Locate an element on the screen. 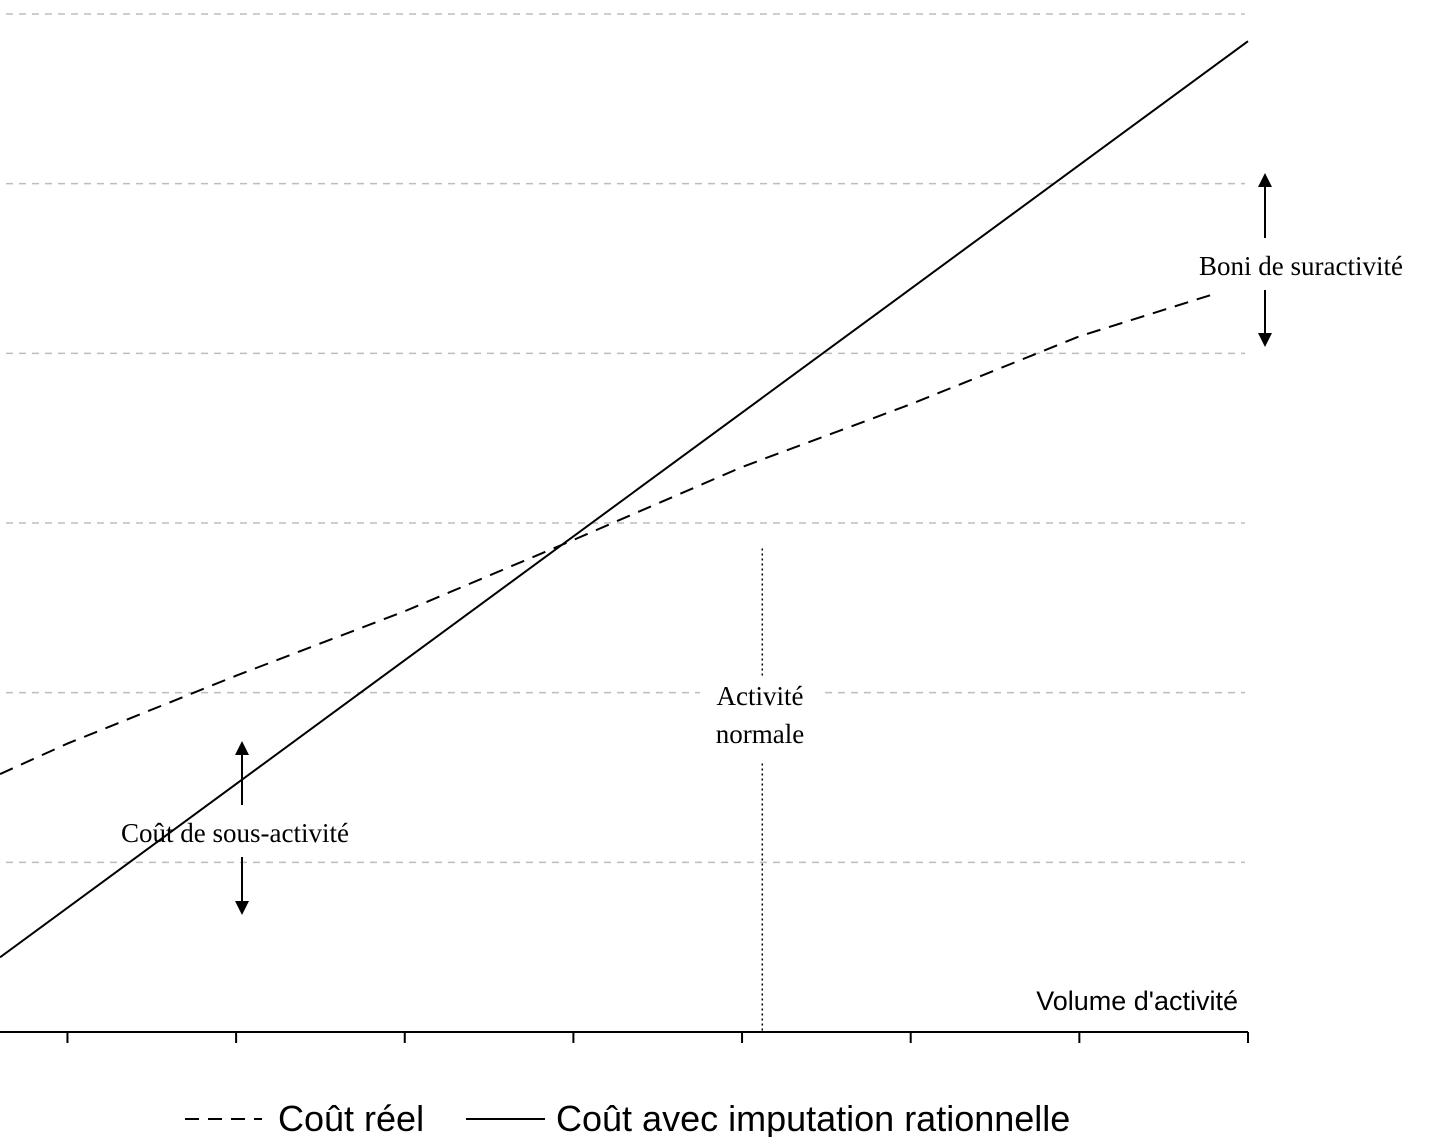 The image size is (1433, 1137). legend-label-cout-reel: Coût réel is located at coordinates (351, 1117).